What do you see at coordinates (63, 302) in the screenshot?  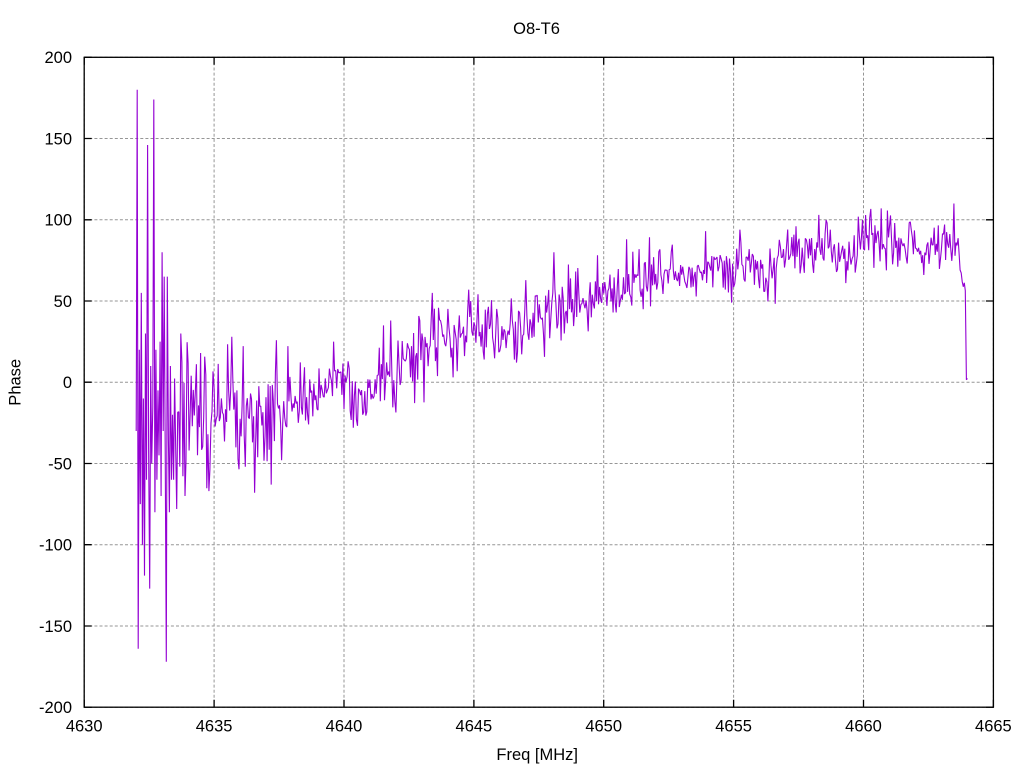 I see `svg-text: 50` at bounding box center [63, 302].